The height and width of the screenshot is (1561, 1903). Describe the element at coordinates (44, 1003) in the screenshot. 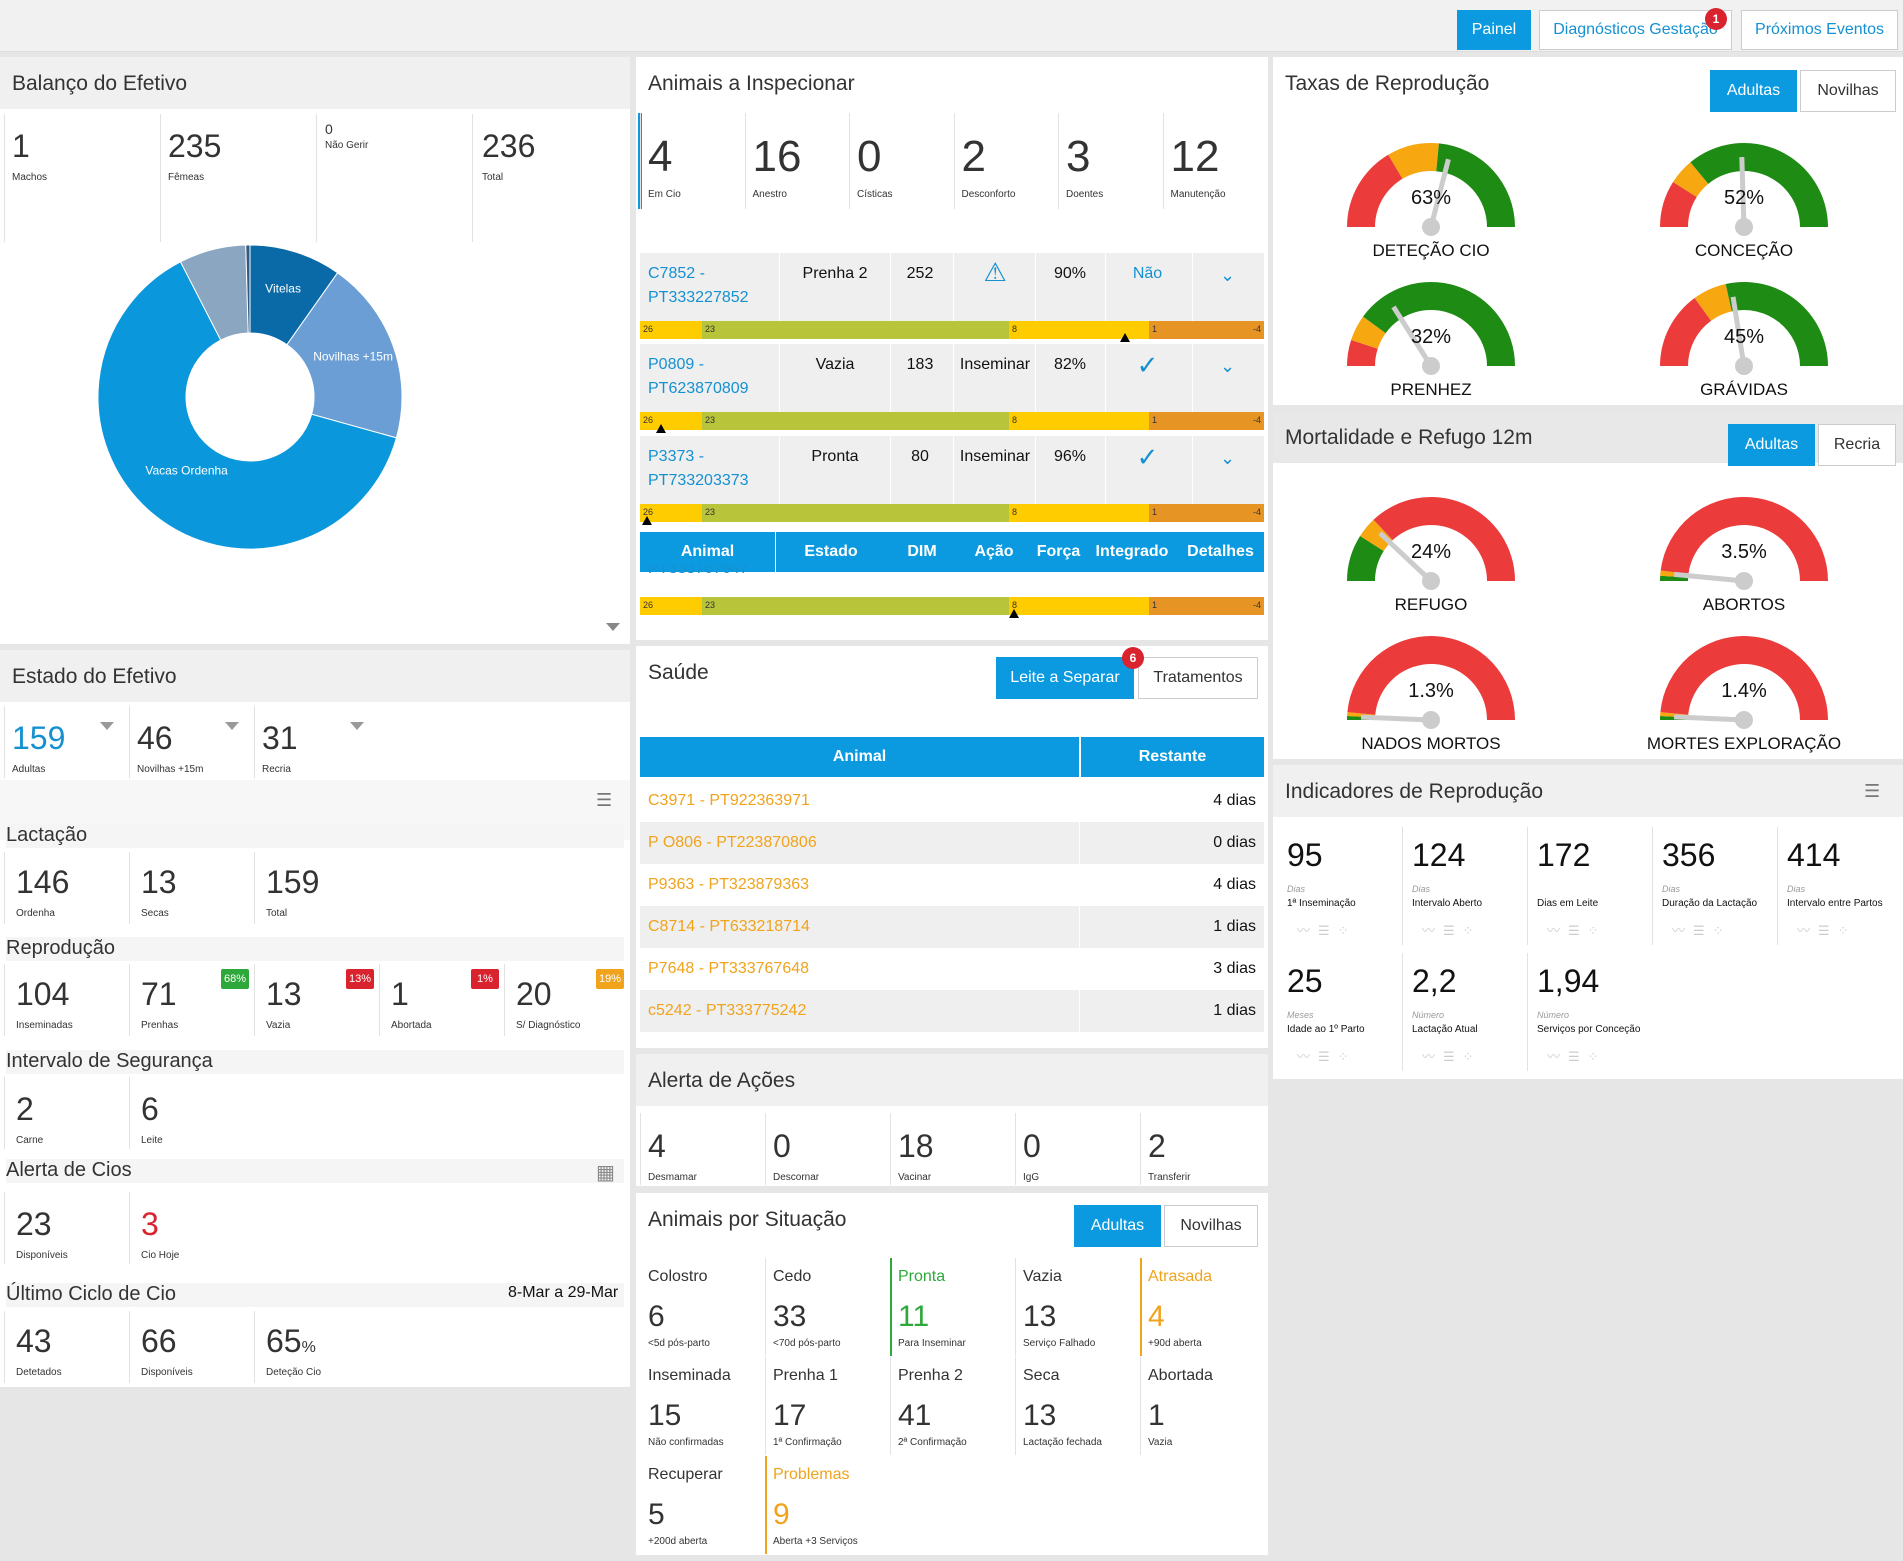

I see `reproducao-stat-0: 104 Inseminadas` at that location.